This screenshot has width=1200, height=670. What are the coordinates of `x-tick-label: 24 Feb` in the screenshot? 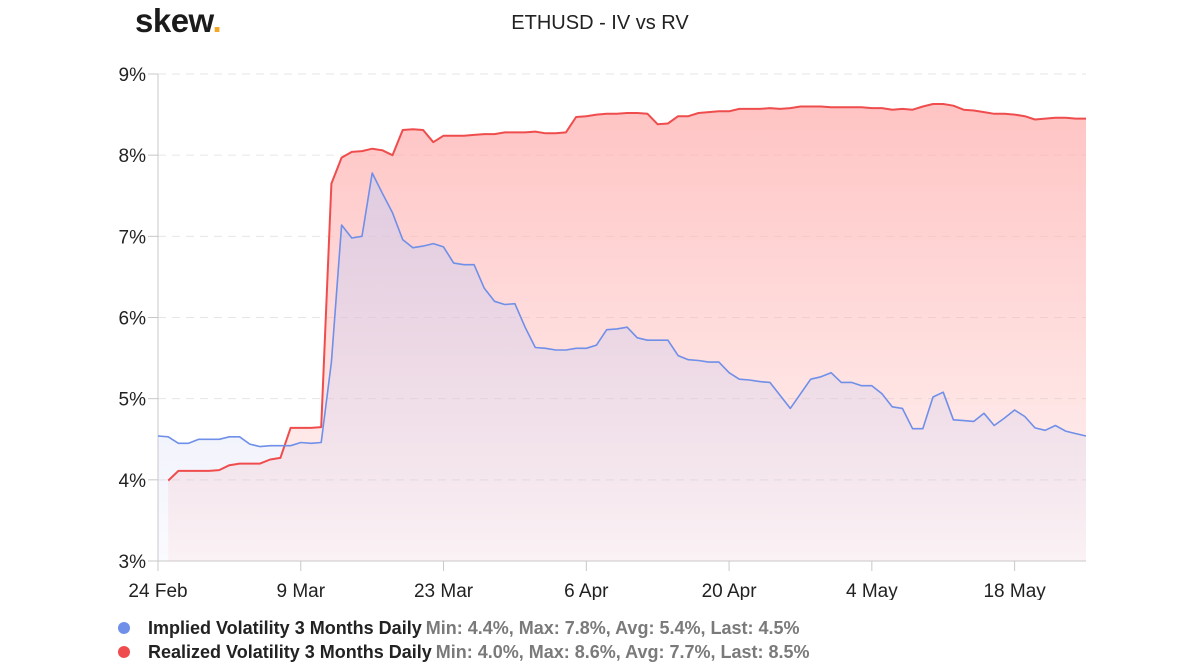 It's located at (157, 590).